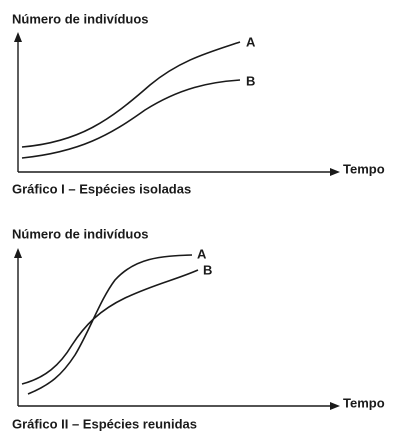 Image resolution: width=412 pixels, height=438 pixels. I want to click on caption: Gráfico I – Espécies isoladas, so click(101, 188).